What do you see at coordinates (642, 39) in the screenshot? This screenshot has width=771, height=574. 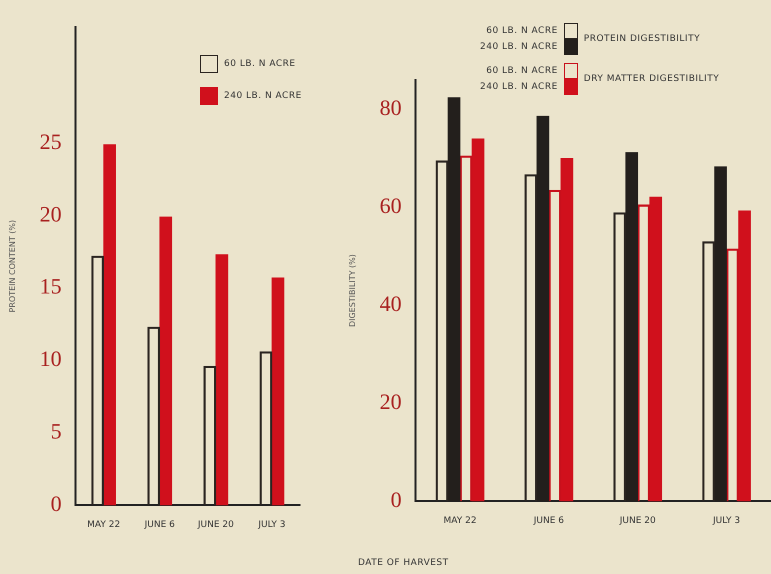 I see `text: PROTEIN DIGESTIBILITY` at bounding box center [642, 39].